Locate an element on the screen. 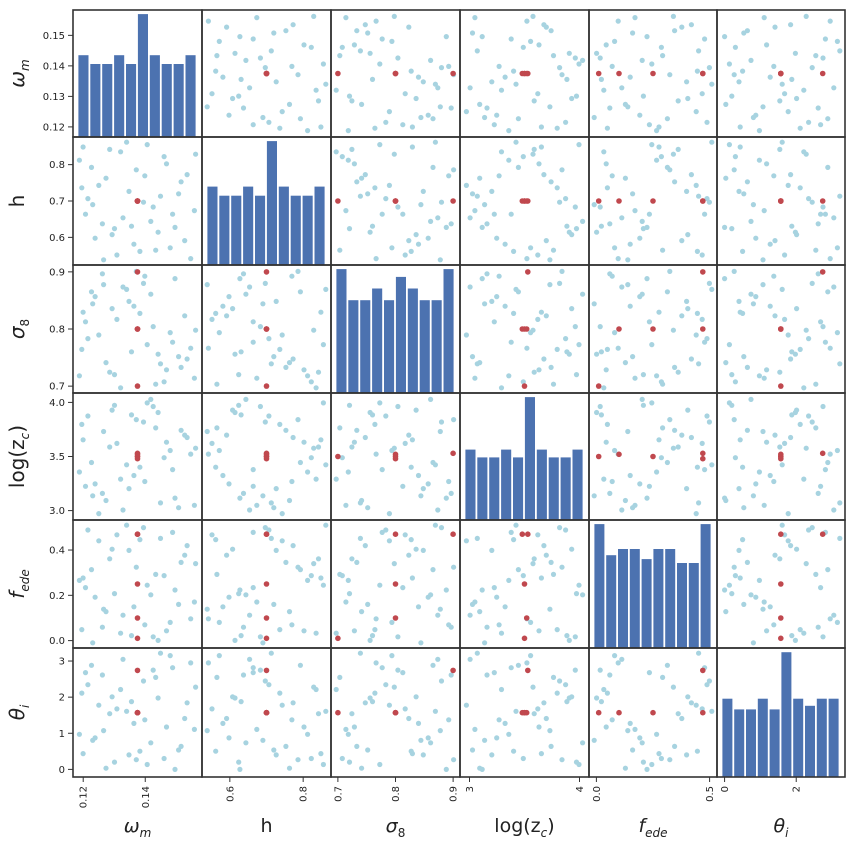 Image resolution: width=857 pixels, height=852 pixels. y-tick-label: 0 is located at coordinates (62, 770).